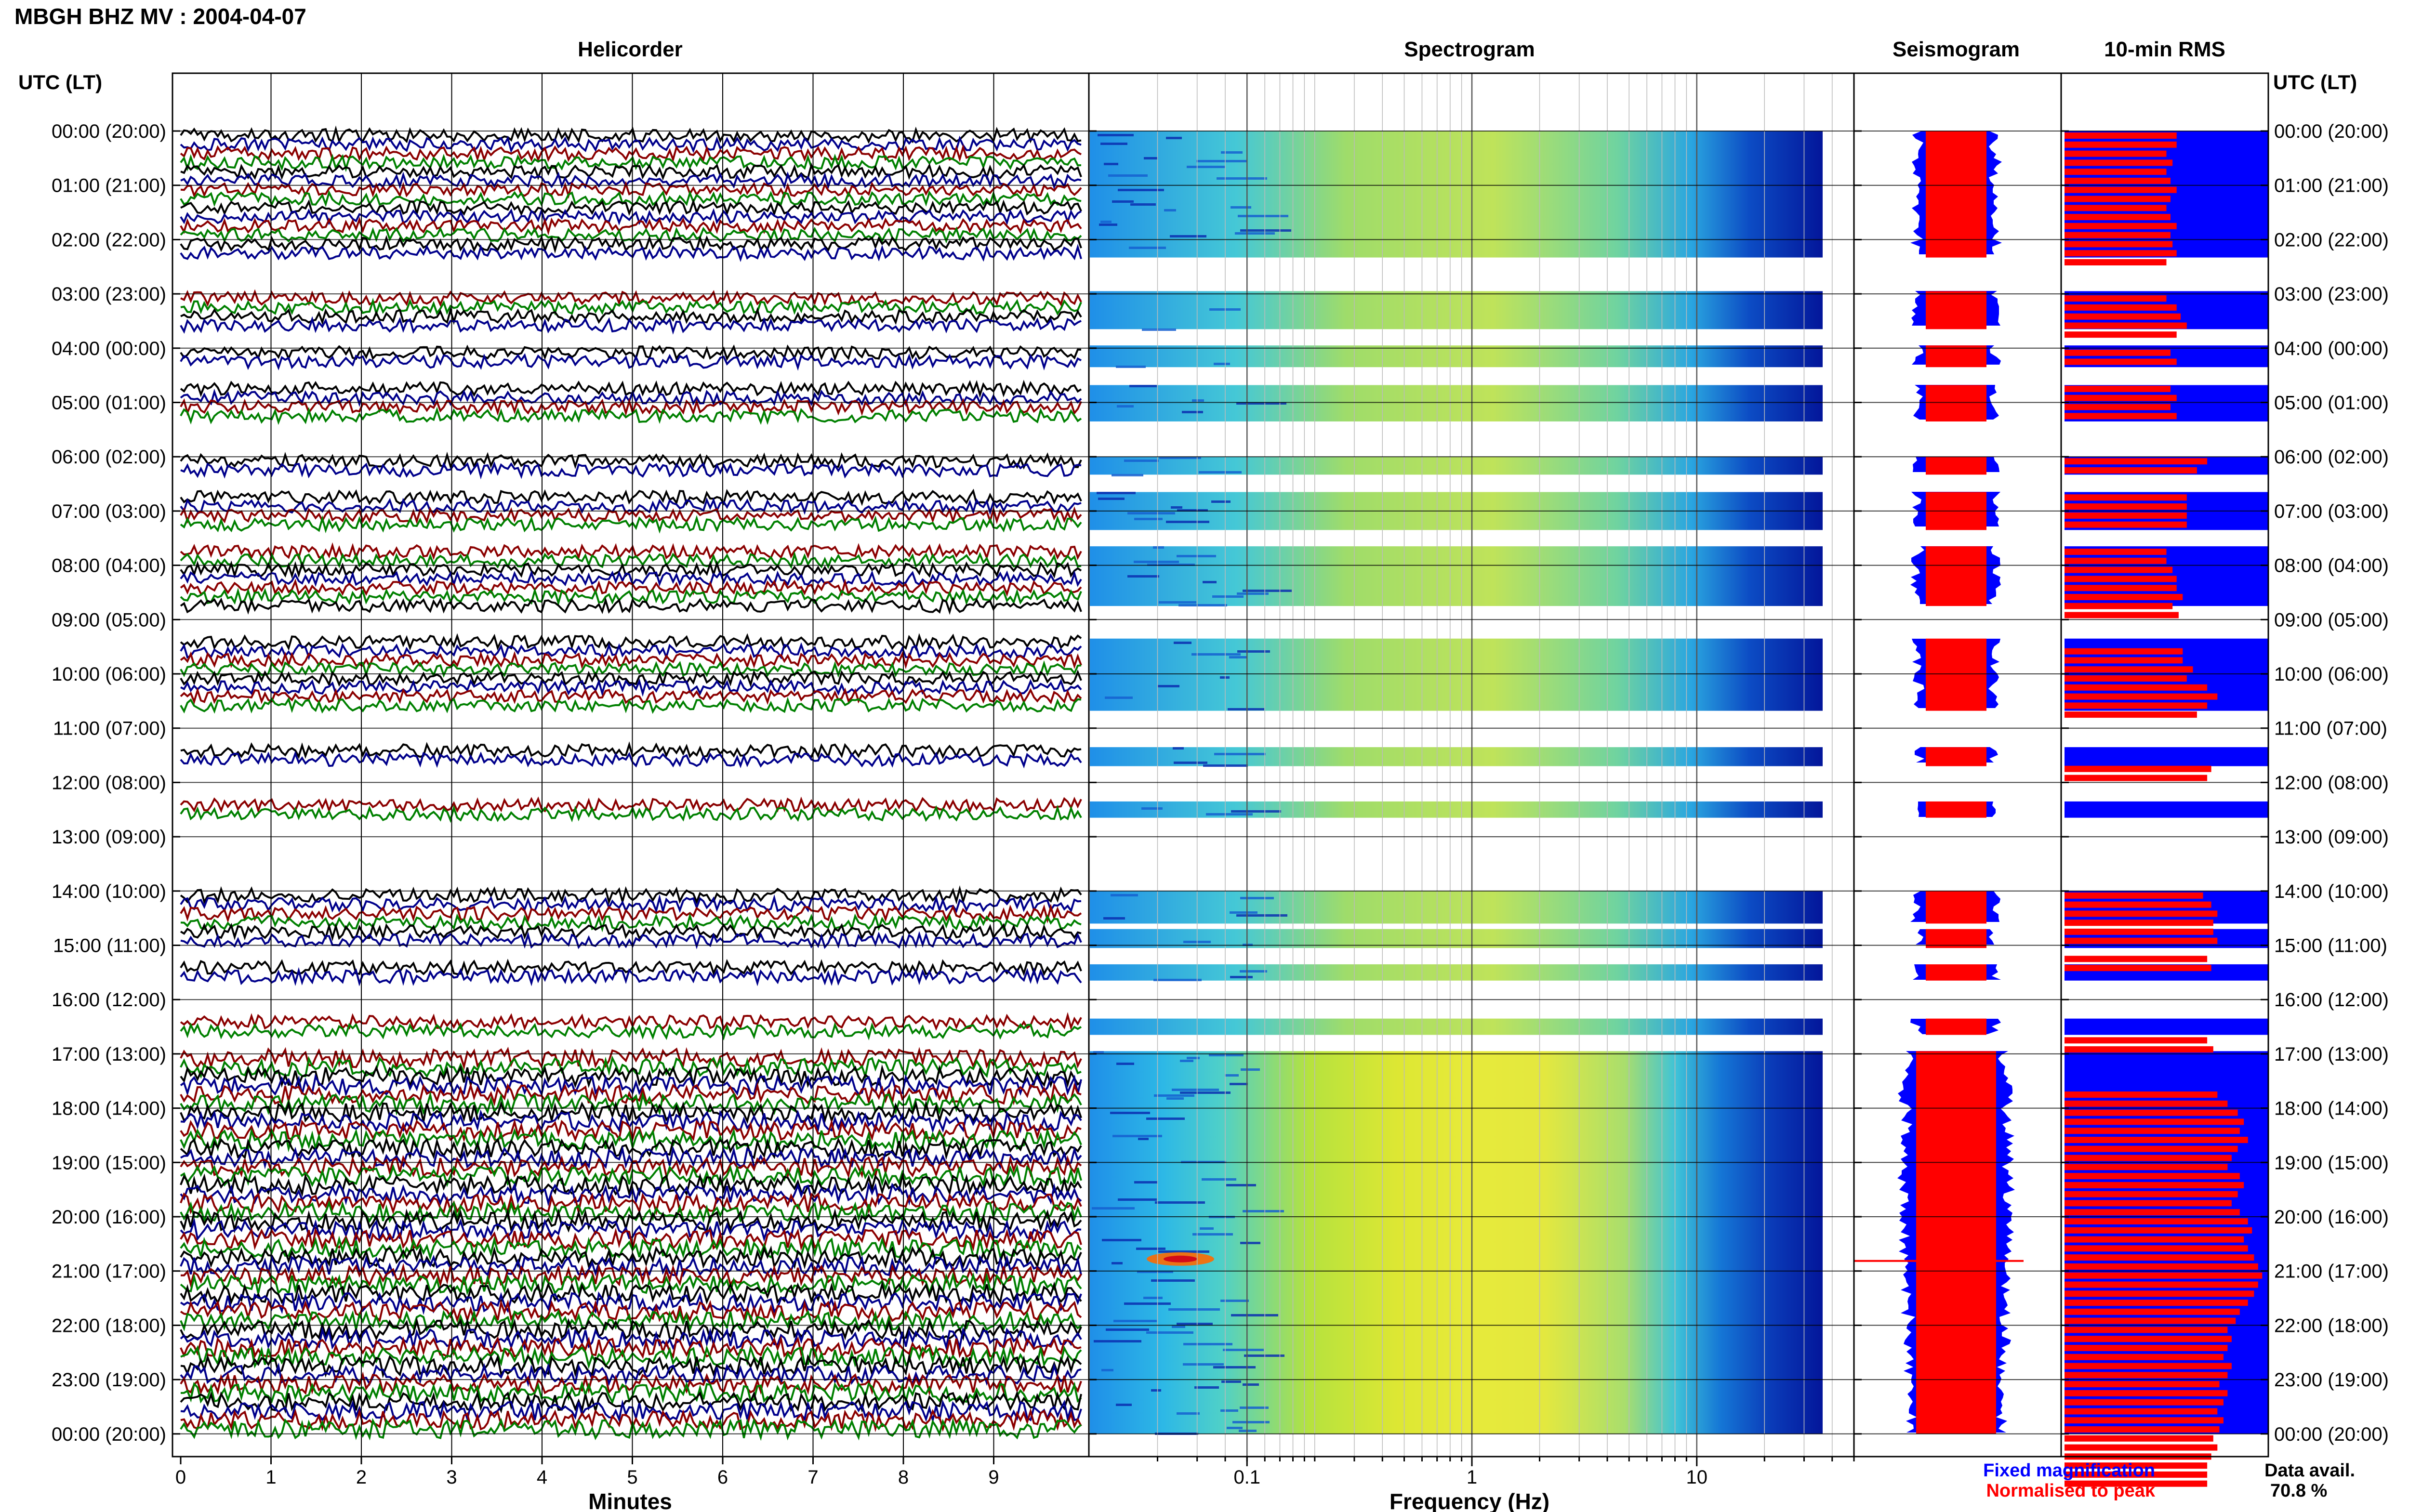  I want to click on rms-fixed-area, so click(2166, 1026).